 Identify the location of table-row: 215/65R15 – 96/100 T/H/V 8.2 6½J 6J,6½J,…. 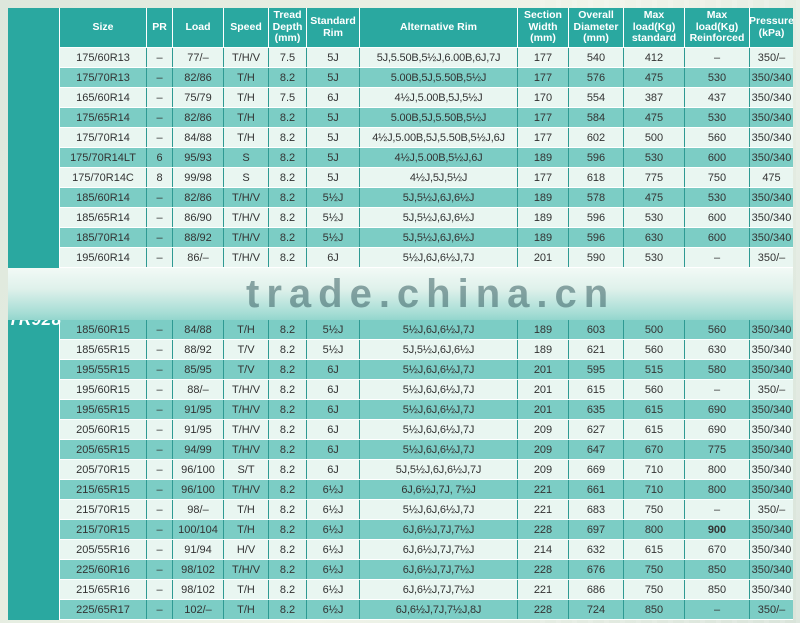
(426, 489).